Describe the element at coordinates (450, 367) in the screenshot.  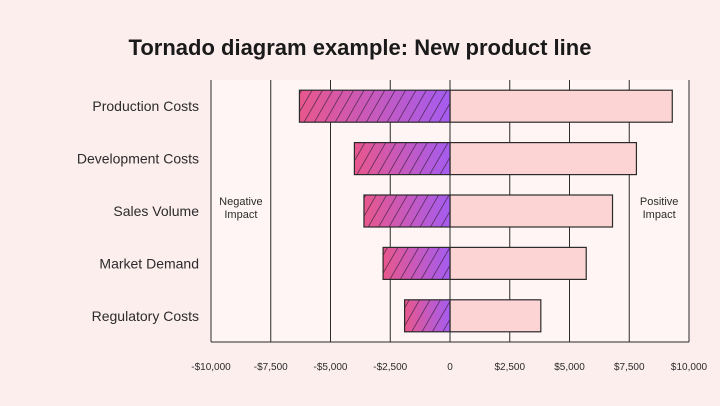
I see `x-tick-label: 0` at that location.